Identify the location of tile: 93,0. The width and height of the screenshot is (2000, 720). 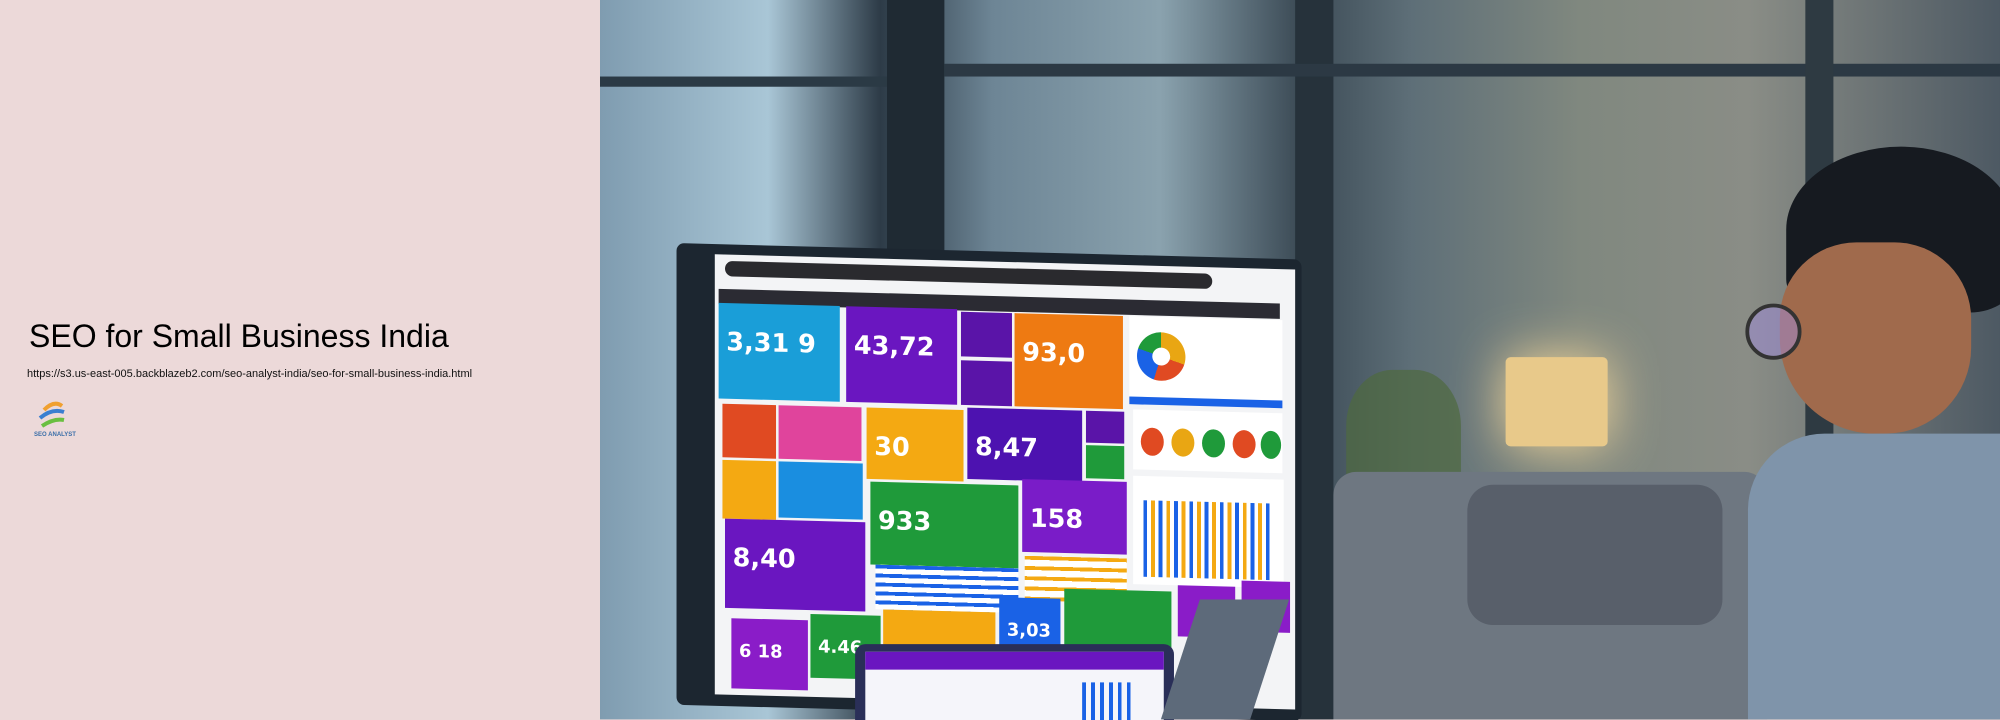
(1068, 361).